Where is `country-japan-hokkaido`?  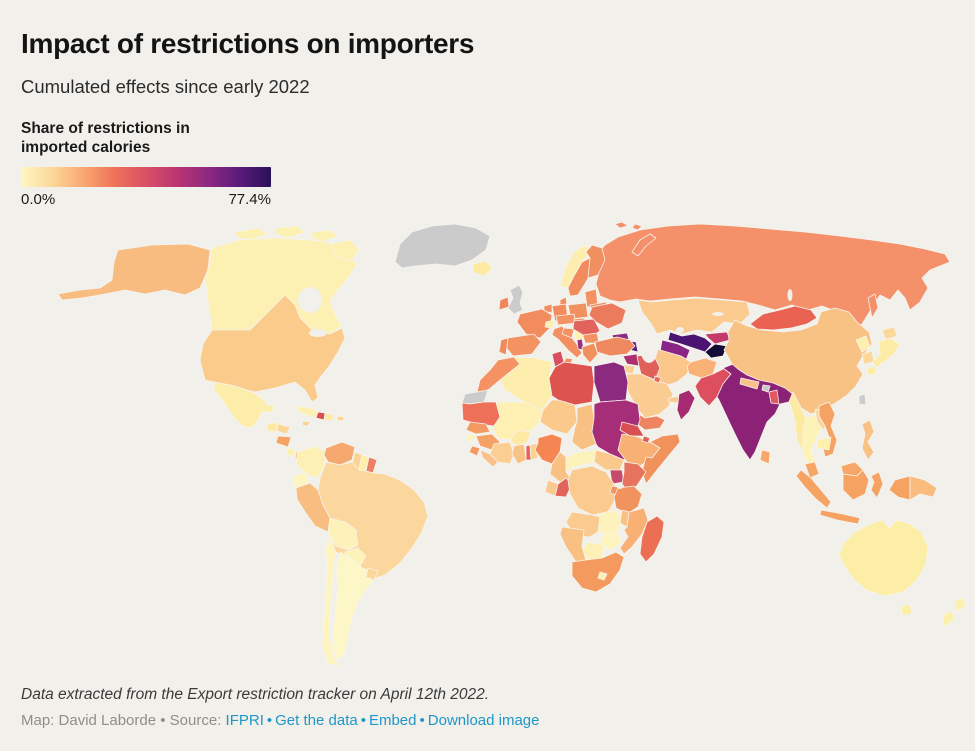
country-japan-hokkaido is located at coordinates (889, 333).